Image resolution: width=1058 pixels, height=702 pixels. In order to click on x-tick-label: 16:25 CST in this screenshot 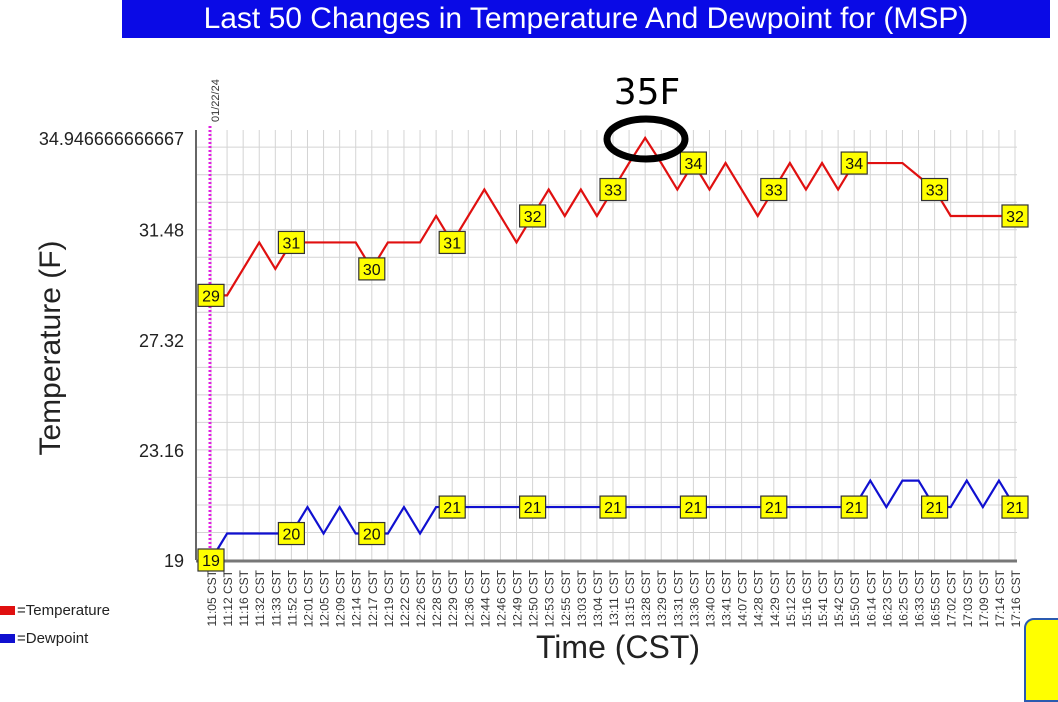, I will do `click(903, 598)`.